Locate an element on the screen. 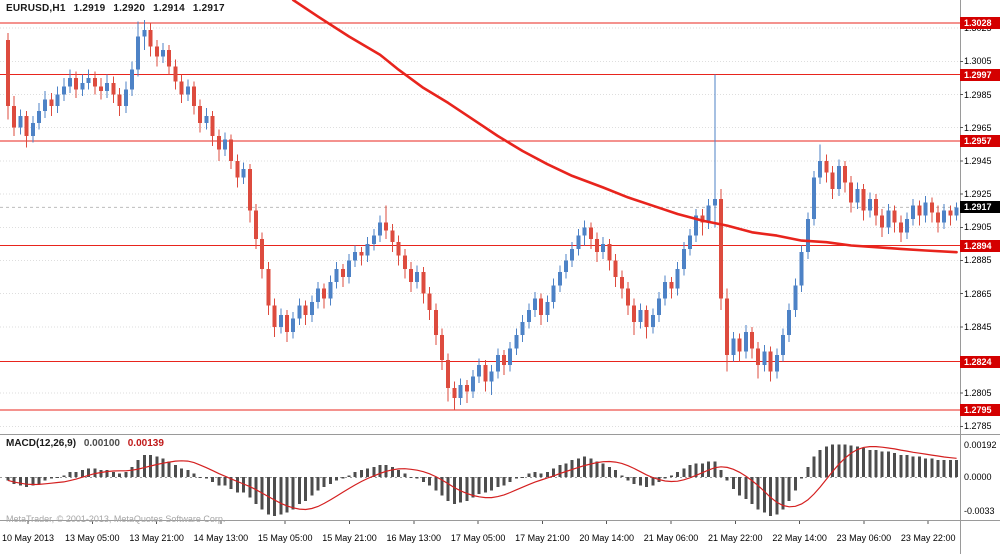  macd-indicator-header: MACD(12,26,9) 0.00100 0.00139 is located at coordinates (87, 443).